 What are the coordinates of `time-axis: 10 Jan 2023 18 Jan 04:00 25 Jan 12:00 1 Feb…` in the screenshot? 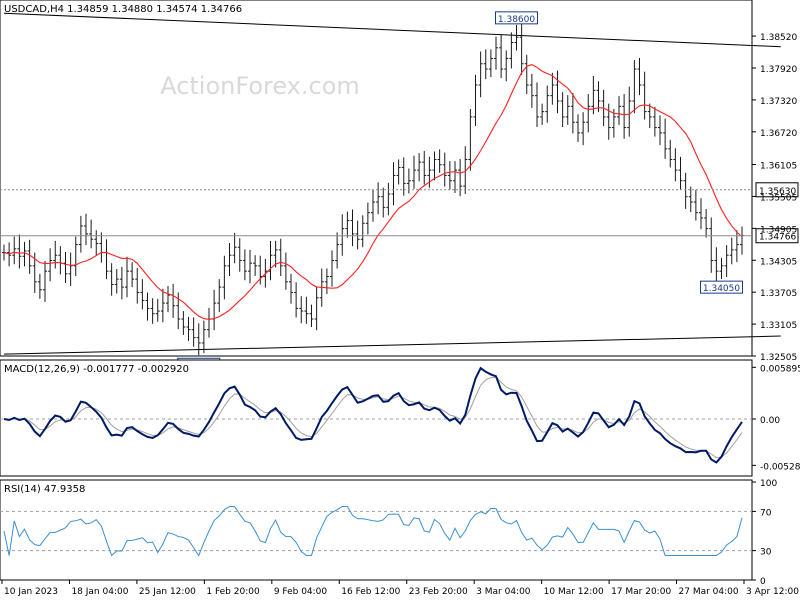 It's located at (400, 588).